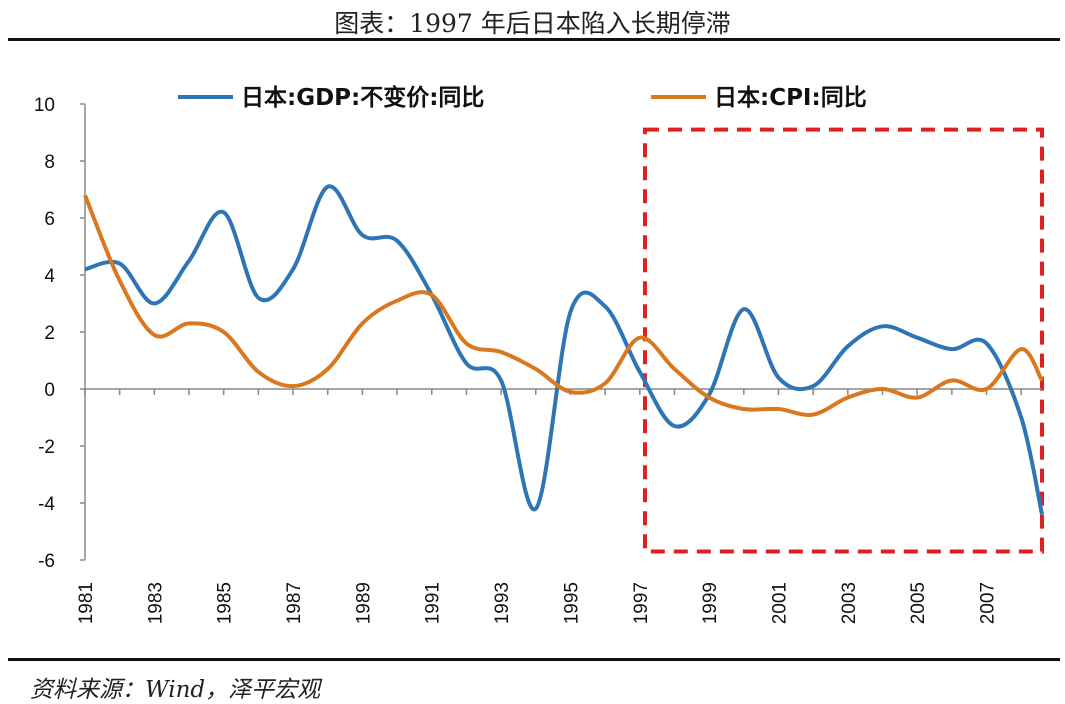 The width and height of the screenshot is (1065, 704). I want to click on source-note: 资料来源：Wind，泽平宏观, so click(175, 690).